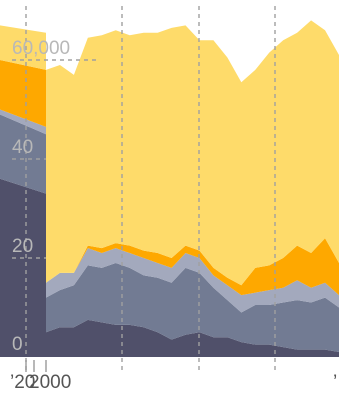 This screenshot has height=396, width=339. I want to click on x-tick-label-2000: 2000, so click(50, 382).